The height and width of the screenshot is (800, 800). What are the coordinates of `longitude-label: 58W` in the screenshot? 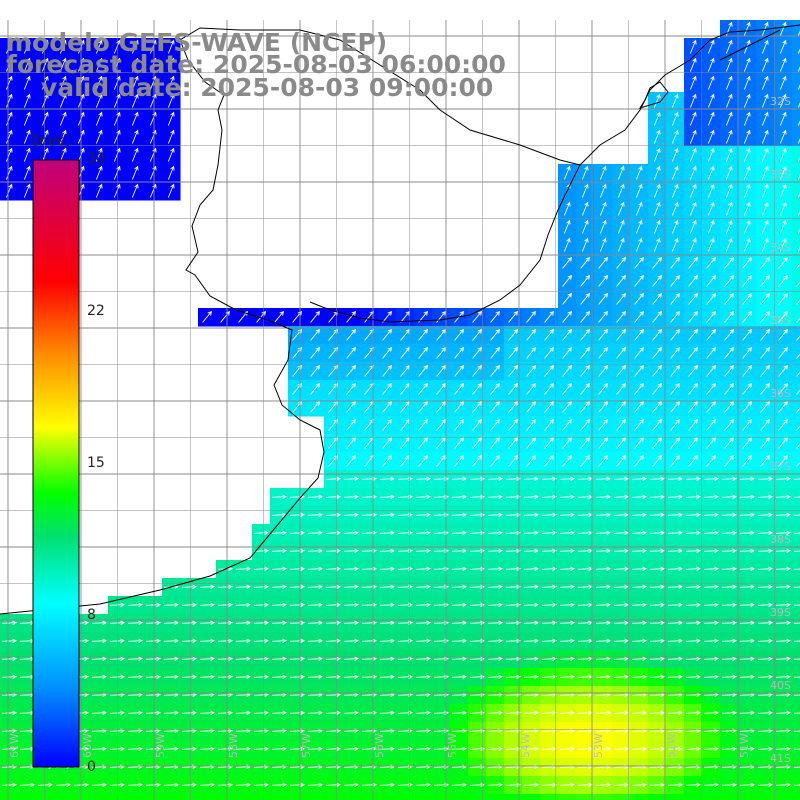 It's located at (233, 745).